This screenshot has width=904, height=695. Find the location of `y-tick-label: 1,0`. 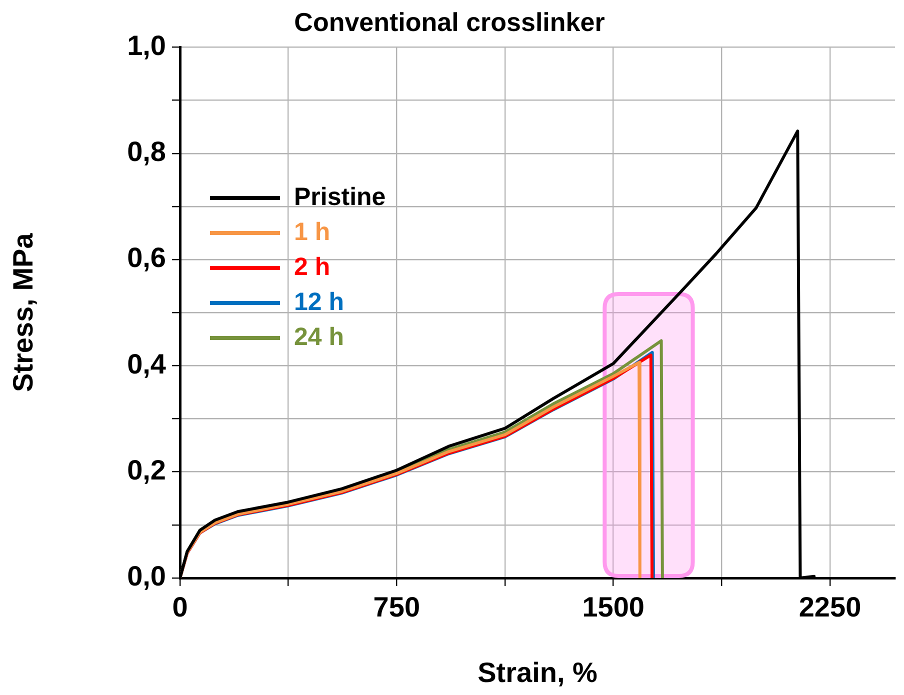

y-tick-label: 1,0 is located at coordinates (146, 45).